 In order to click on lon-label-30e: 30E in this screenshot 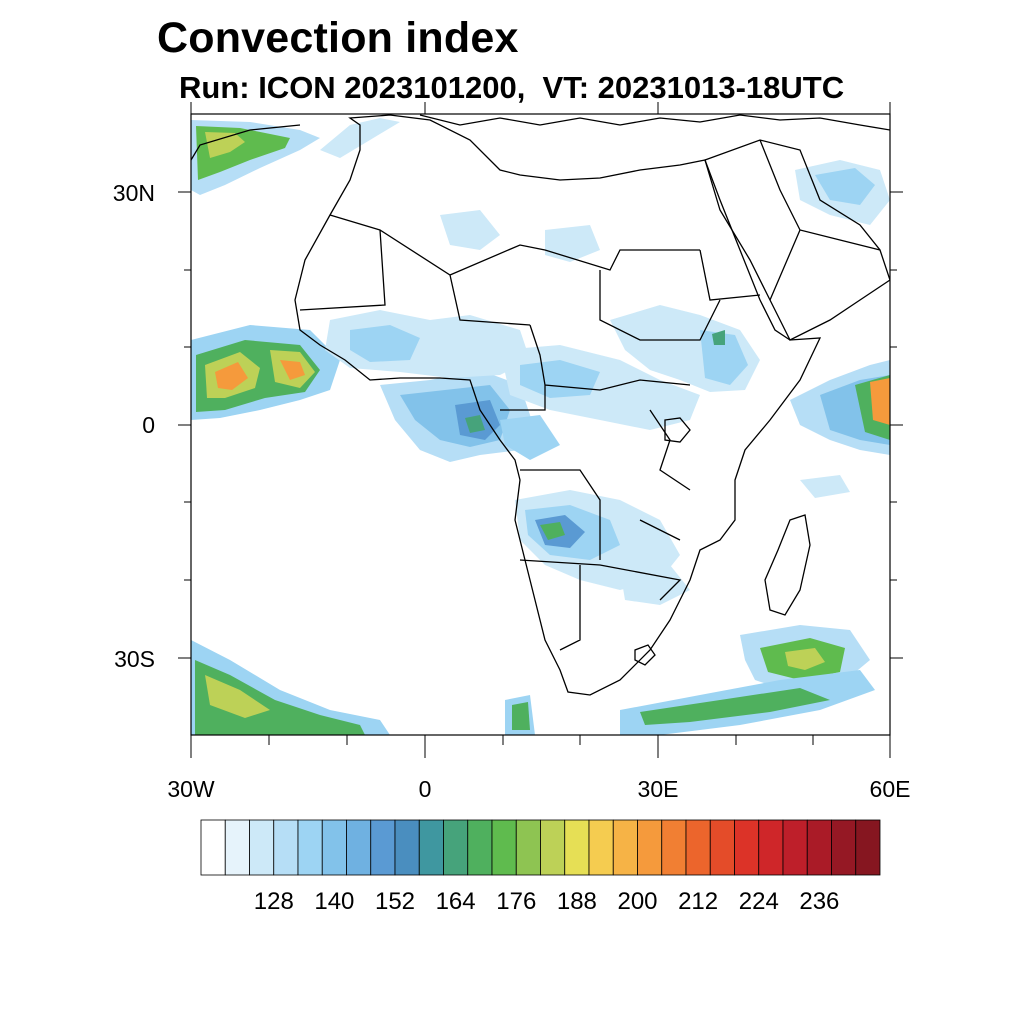, I will do `click(658, 789)`.